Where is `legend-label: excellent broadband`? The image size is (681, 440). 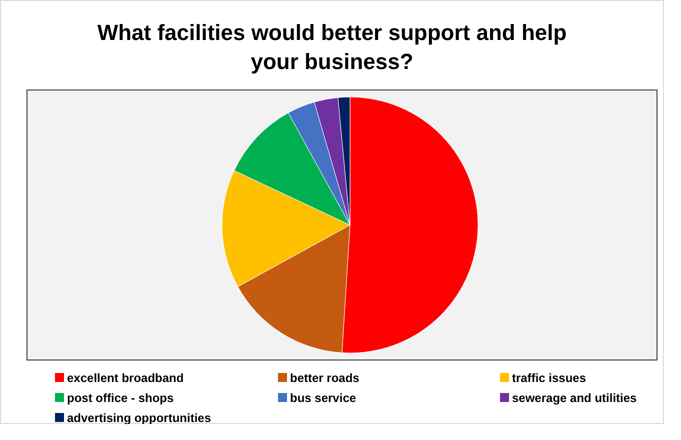 legend-label: excellent broadband is located at coordinates (125, 378).